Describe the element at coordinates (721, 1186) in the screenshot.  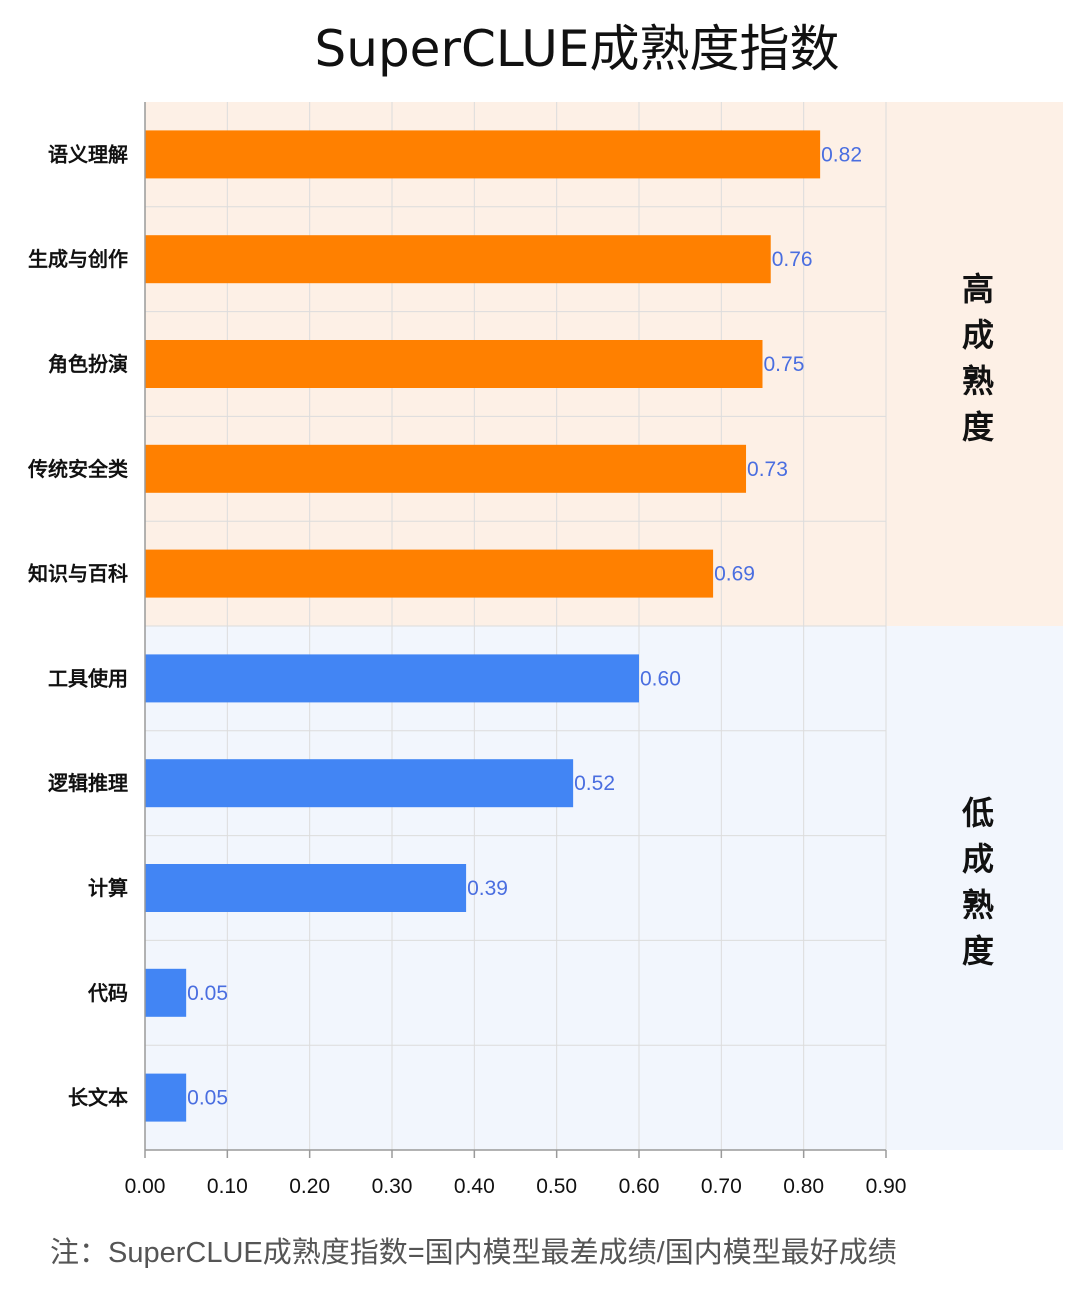
I see `x-tick-label: 0.70` at that location.